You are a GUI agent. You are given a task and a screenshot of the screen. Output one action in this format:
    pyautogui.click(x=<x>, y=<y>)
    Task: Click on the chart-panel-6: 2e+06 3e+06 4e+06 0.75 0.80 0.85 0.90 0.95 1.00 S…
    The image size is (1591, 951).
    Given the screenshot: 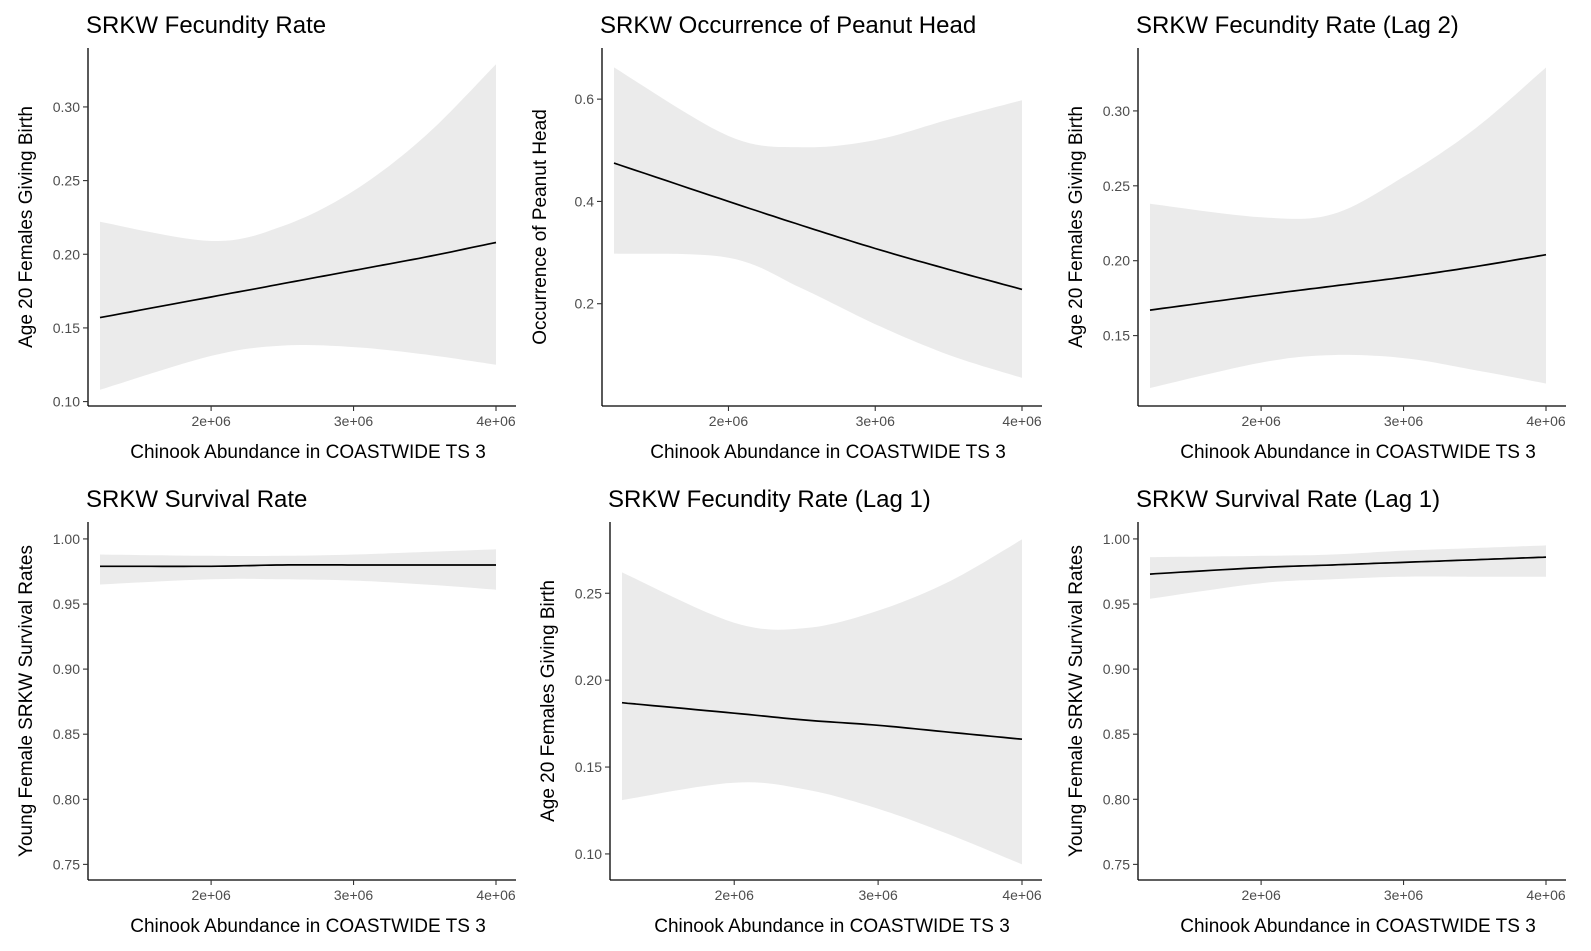 What is the action you would take?
    pyautogui.click(x=1316, y=711)
    